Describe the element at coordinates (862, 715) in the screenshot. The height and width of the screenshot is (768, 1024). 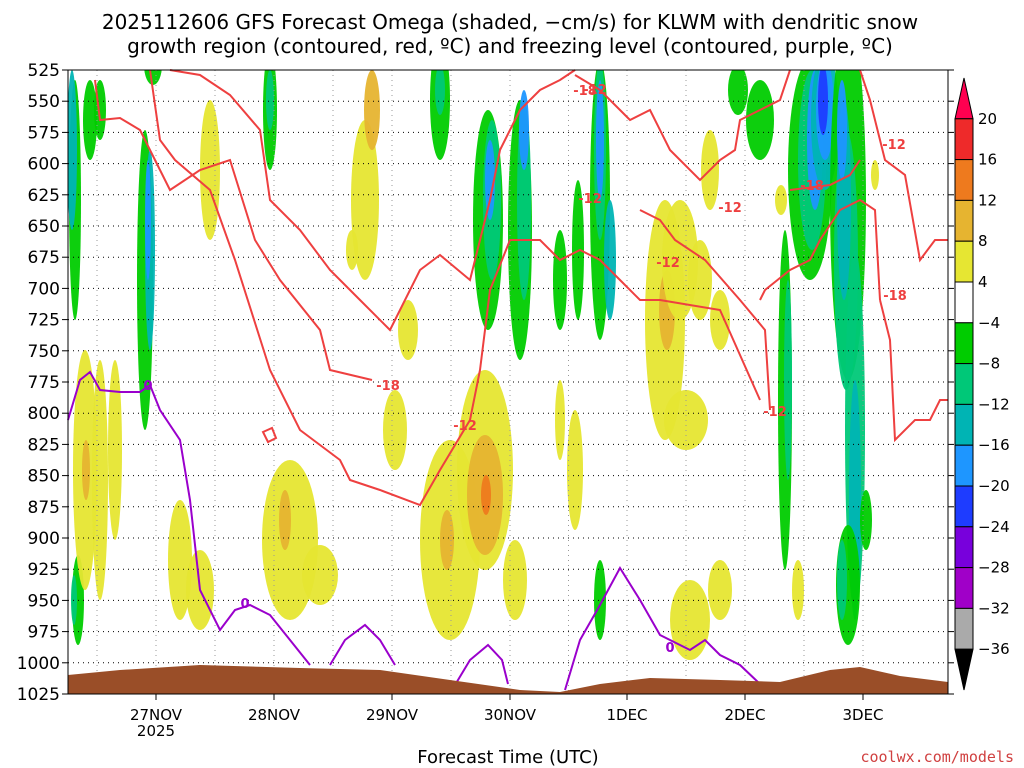
I see `x-tick-label: 3DEC` at that location.